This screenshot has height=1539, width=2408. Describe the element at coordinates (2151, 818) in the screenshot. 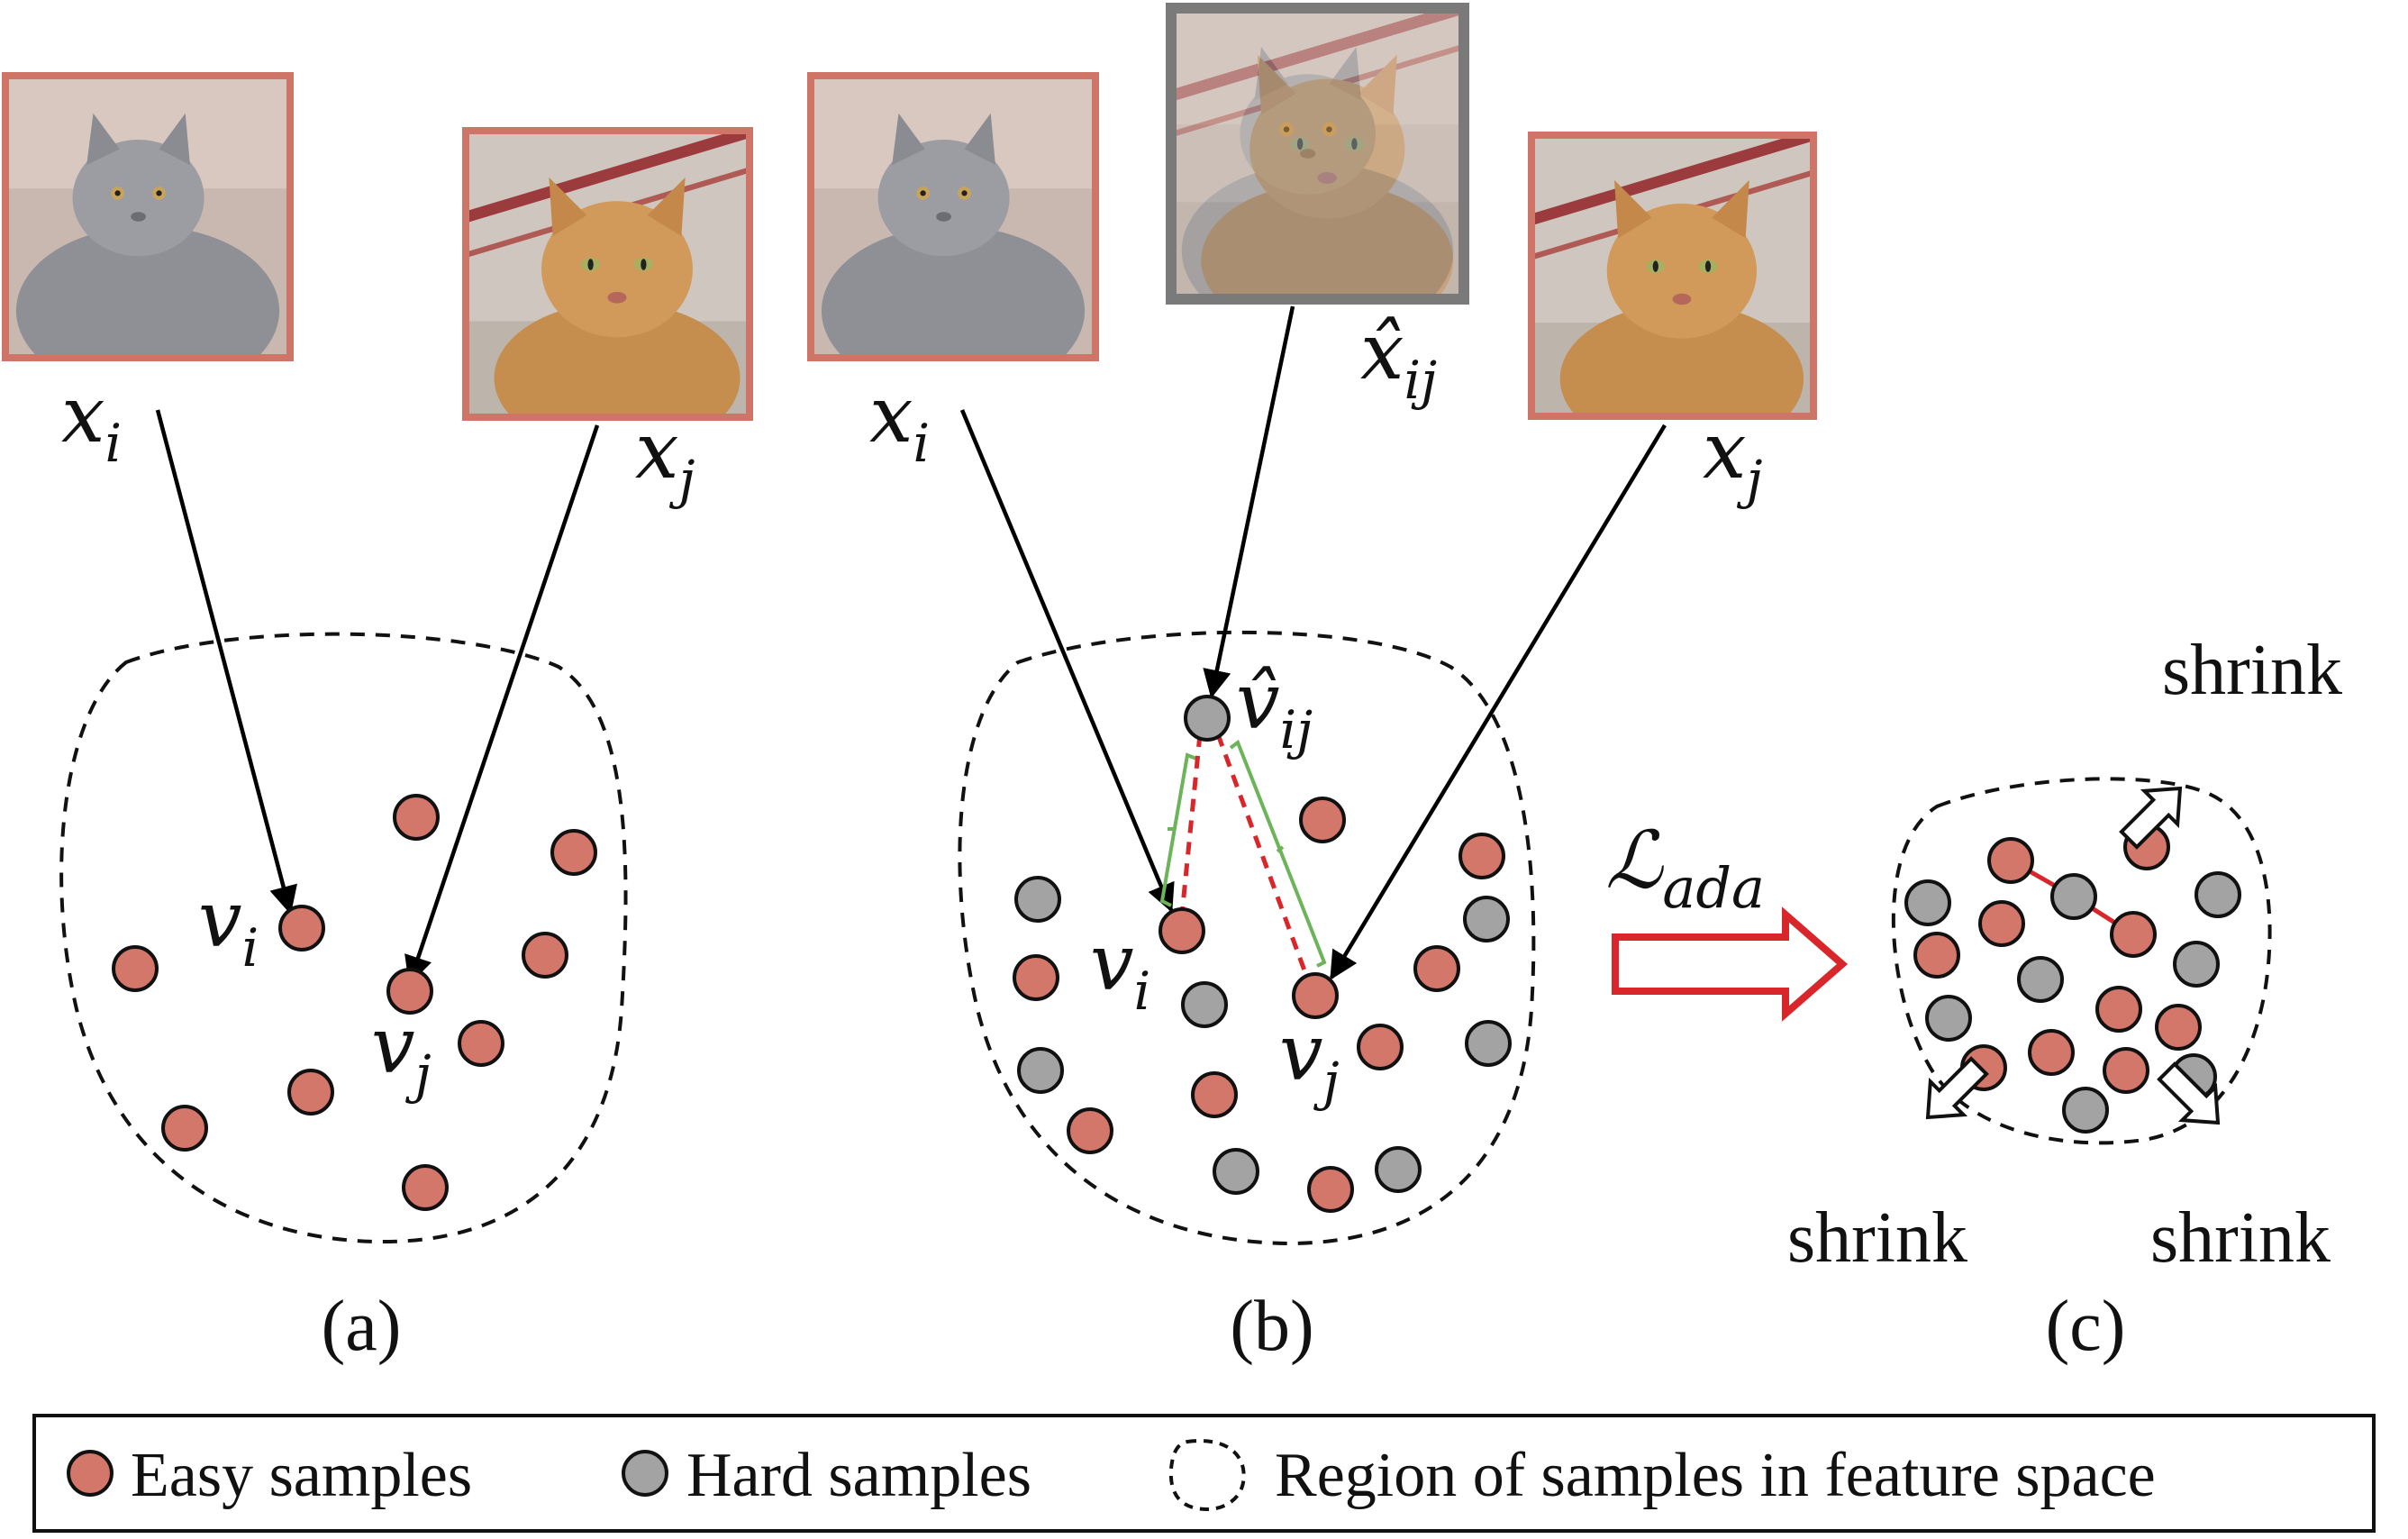

I see `shrink-arrow-top` at that location.